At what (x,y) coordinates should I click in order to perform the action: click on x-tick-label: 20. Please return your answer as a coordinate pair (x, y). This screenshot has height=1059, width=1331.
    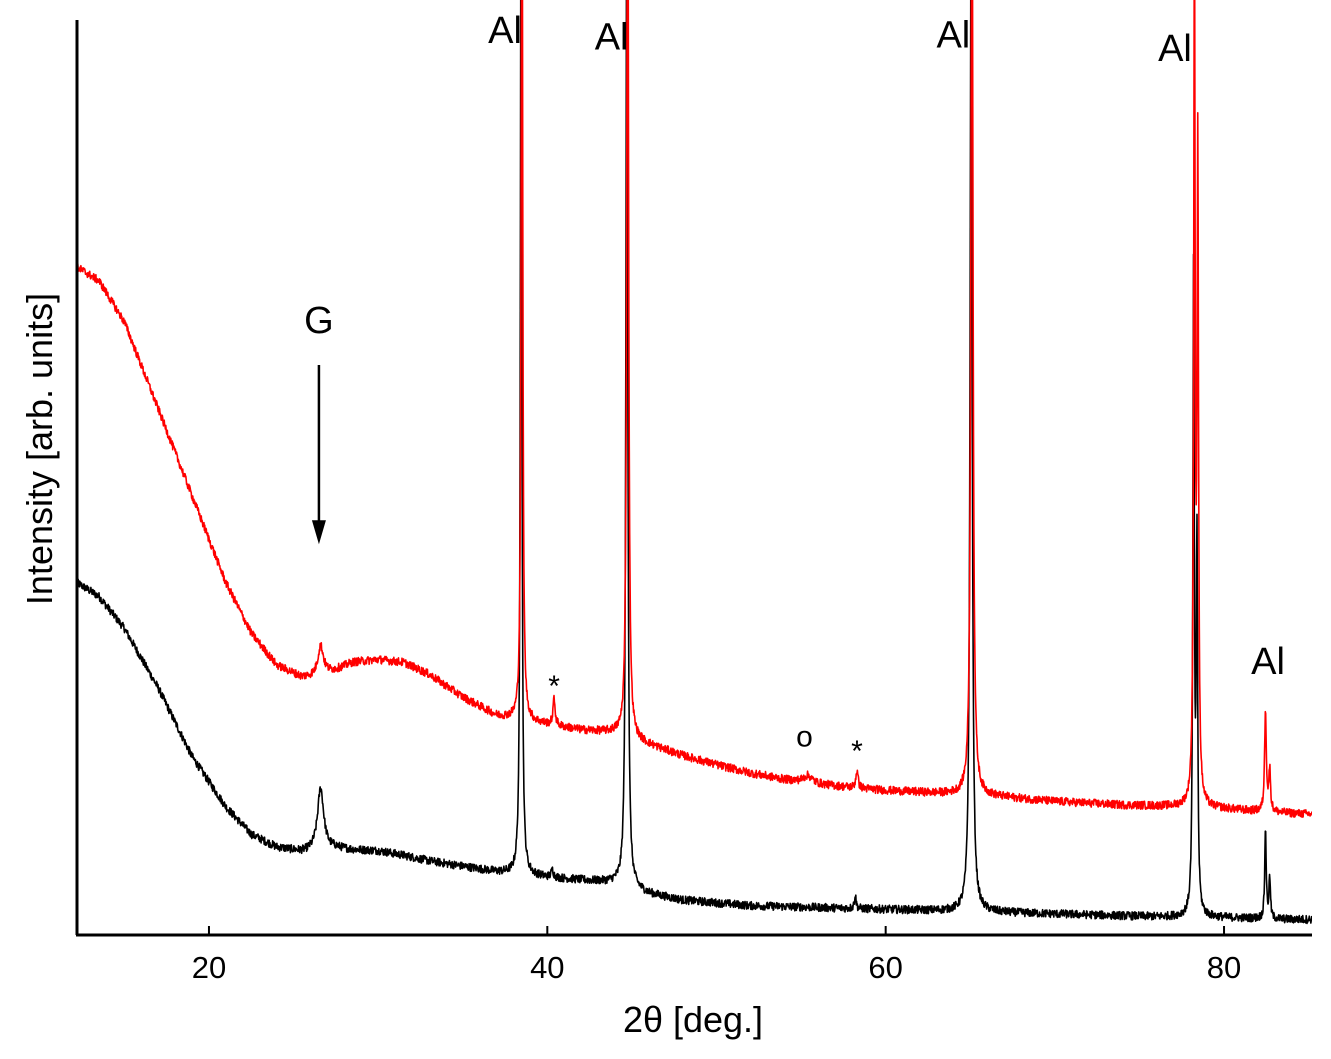
    Looking at the image, I should click on (209, 967).